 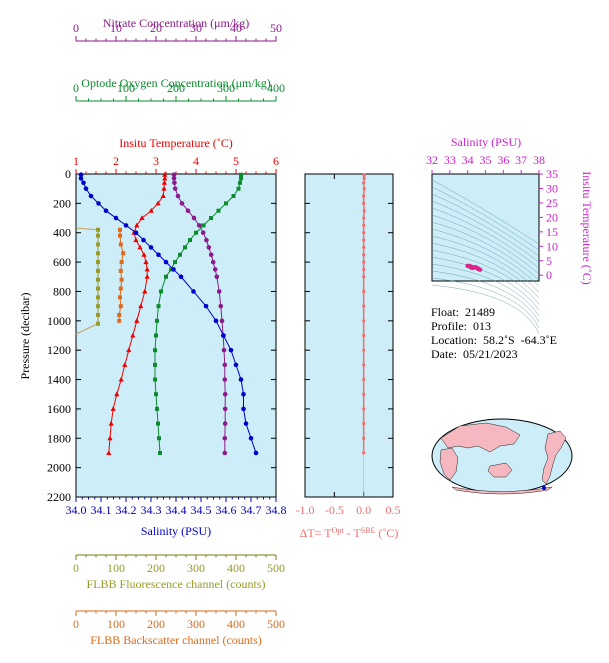 I want to click on map-land-australia, so click(x=500, y=470).